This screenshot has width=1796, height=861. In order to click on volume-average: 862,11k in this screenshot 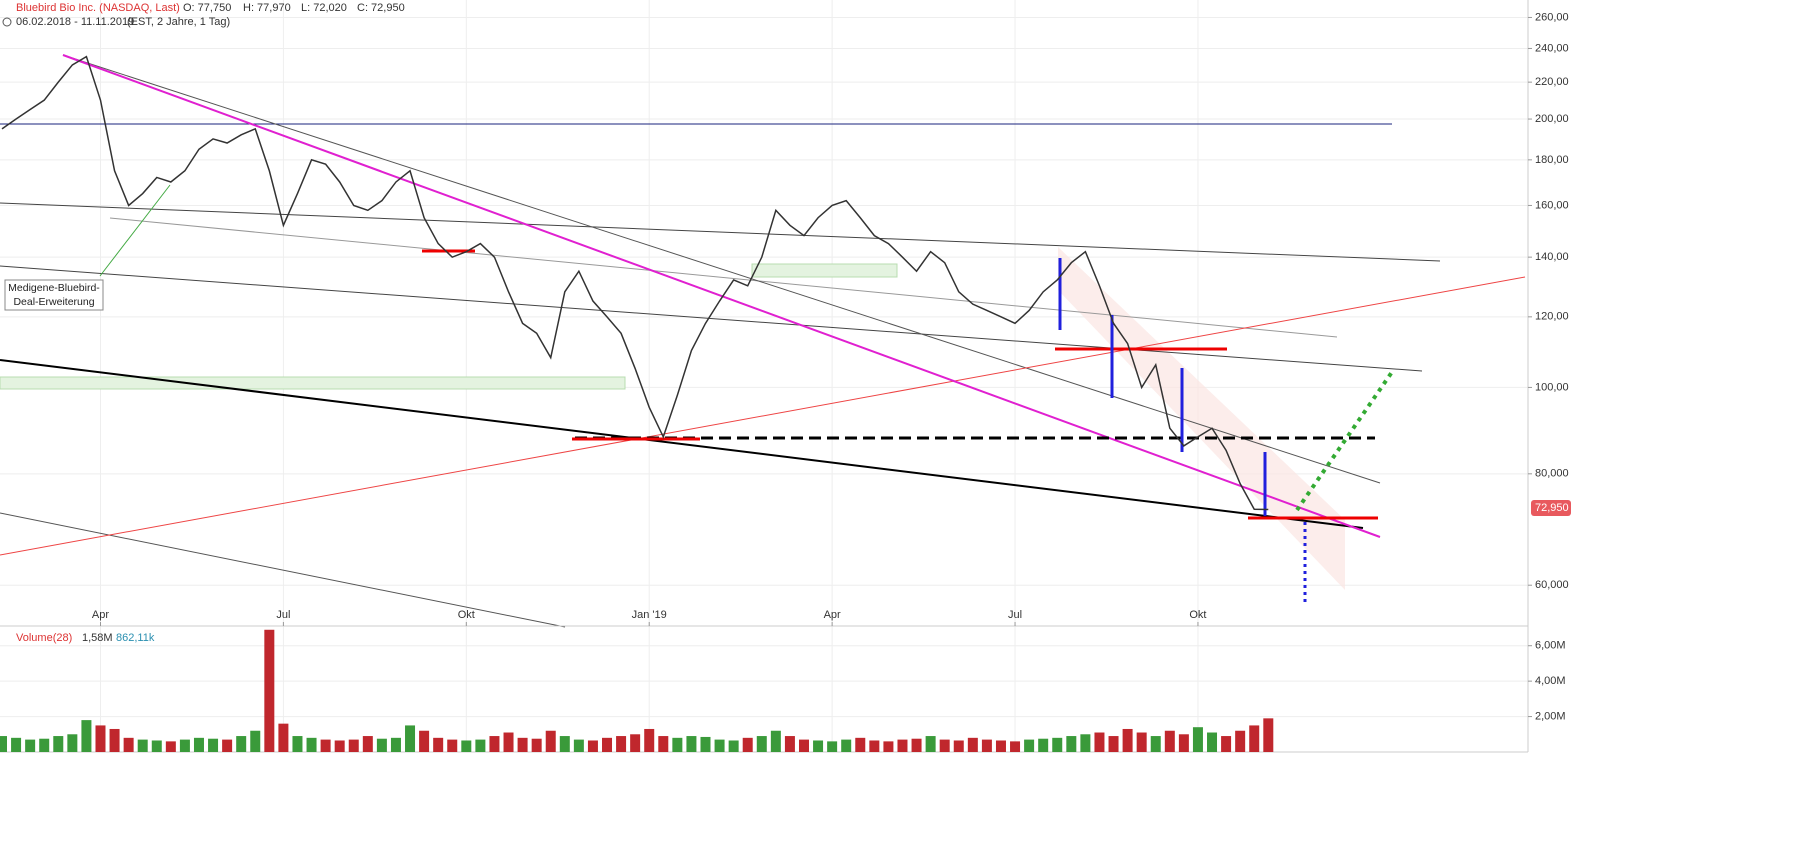, I will do `click(135, 638)`.